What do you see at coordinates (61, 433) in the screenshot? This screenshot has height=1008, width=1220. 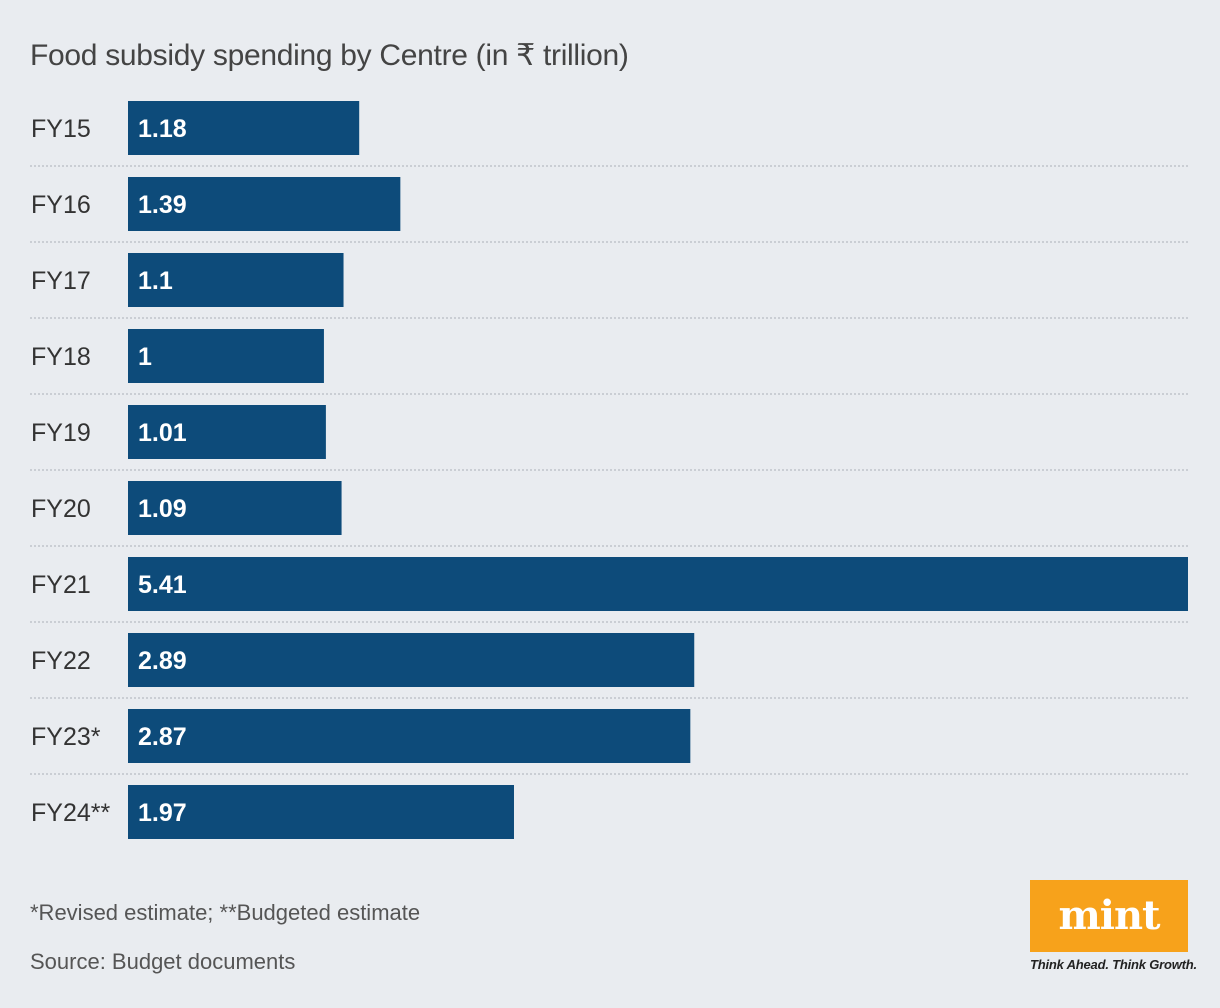 I see `category-label: FY19` at bounding box center [61, 433].